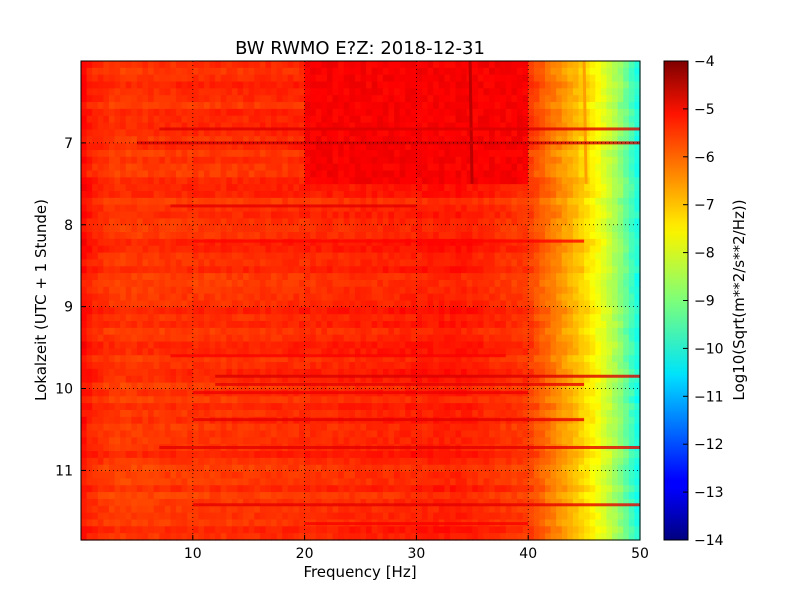 The image size is (800, 600). I want to click on chart-title: BW RWMO E?Z: 2018-12-31, so click(360, 48).